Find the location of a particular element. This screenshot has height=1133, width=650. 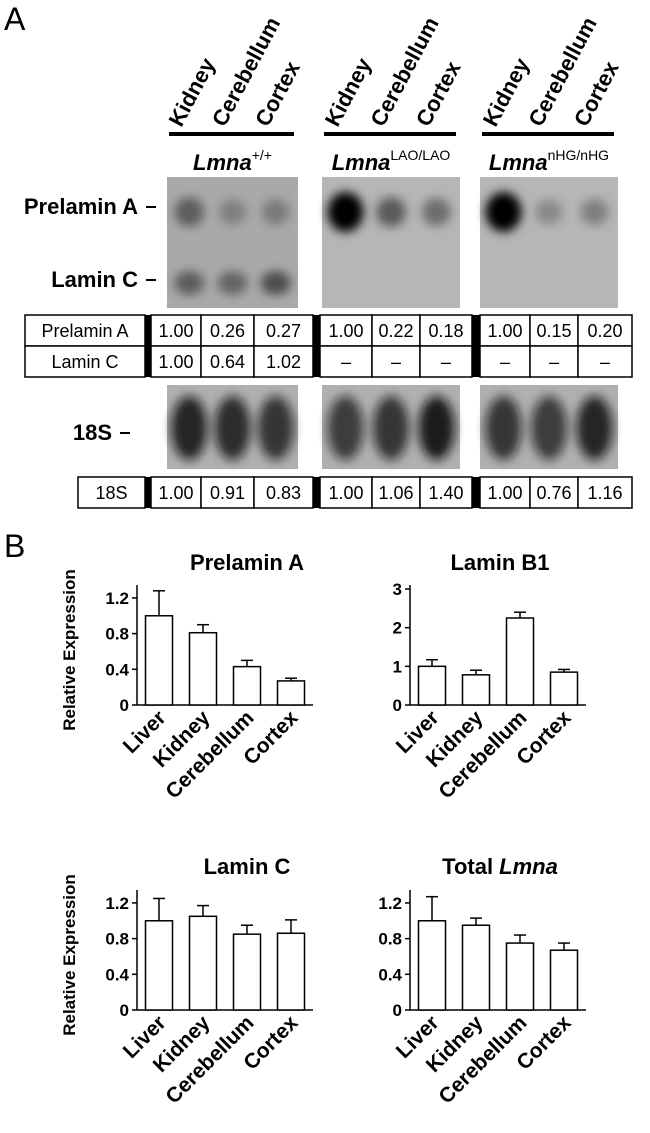

chart-title: Total Lmna is located at coordinates (500, 866).